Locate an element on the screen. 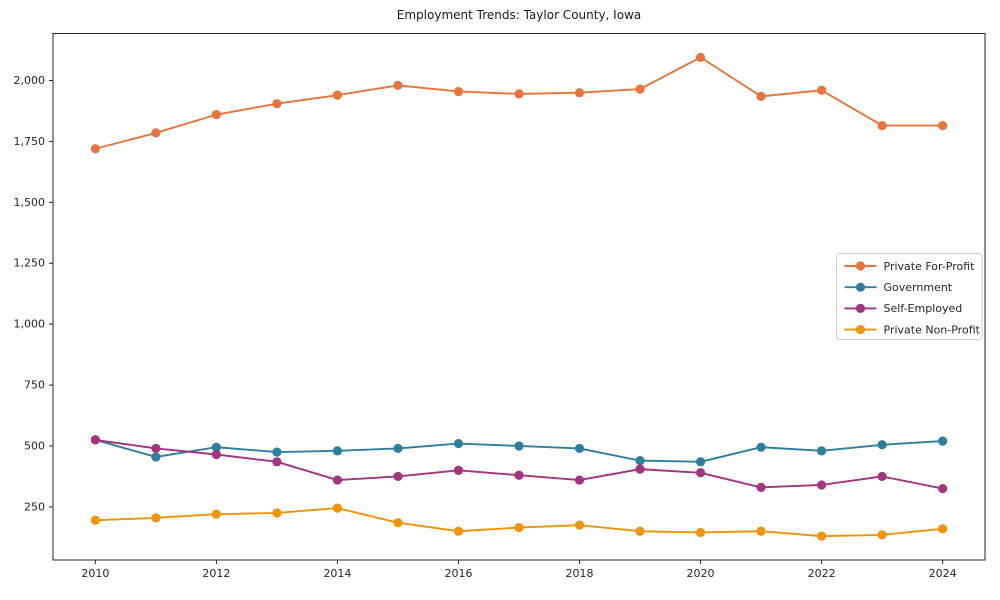  y-tick-label: 1,000 is located at coordinates (30, 324).